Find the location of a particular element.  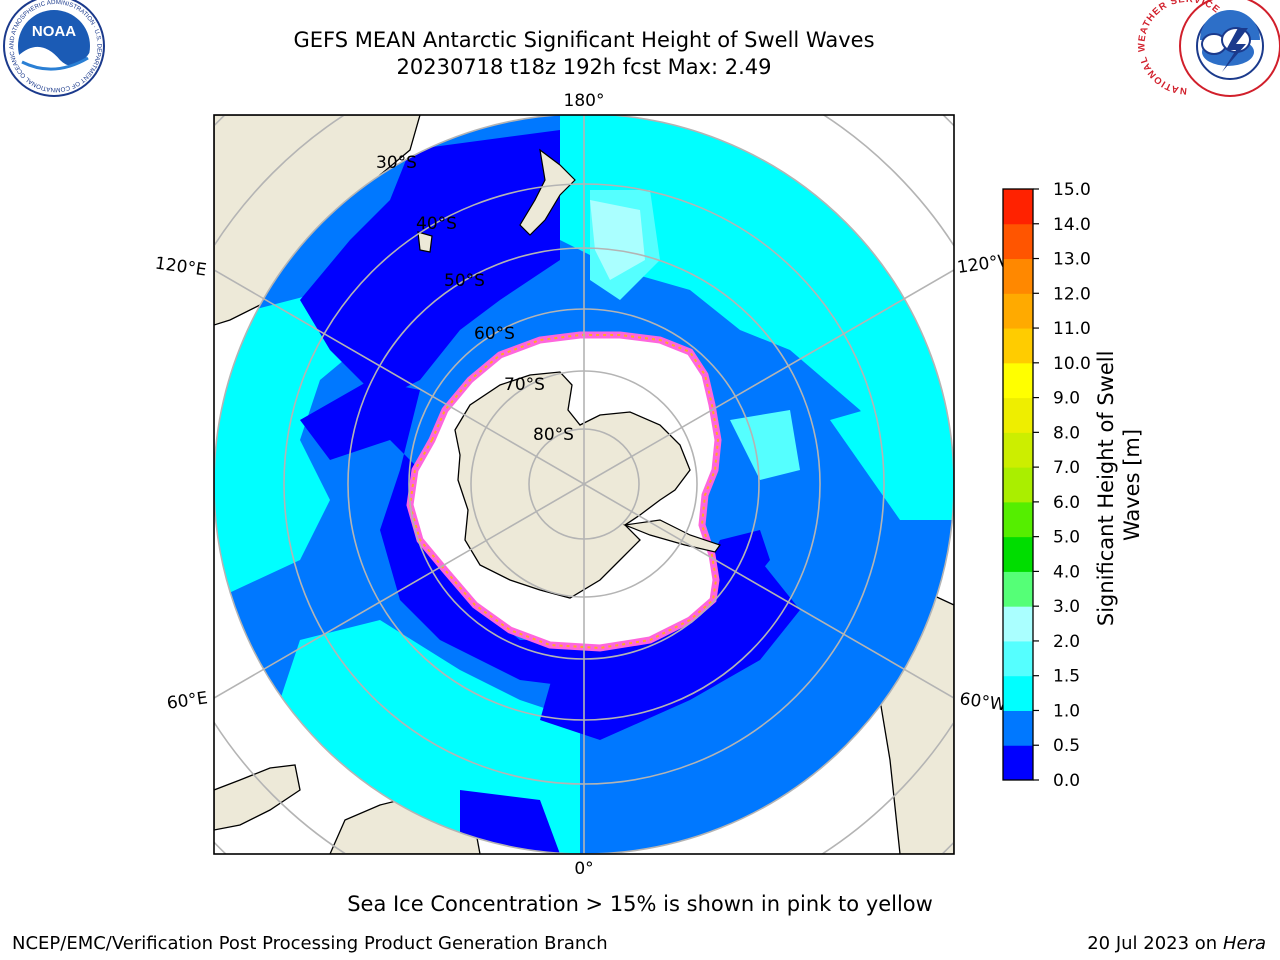

colorbar-tick-label: 15.0 is located at coordinates (1072, 190).